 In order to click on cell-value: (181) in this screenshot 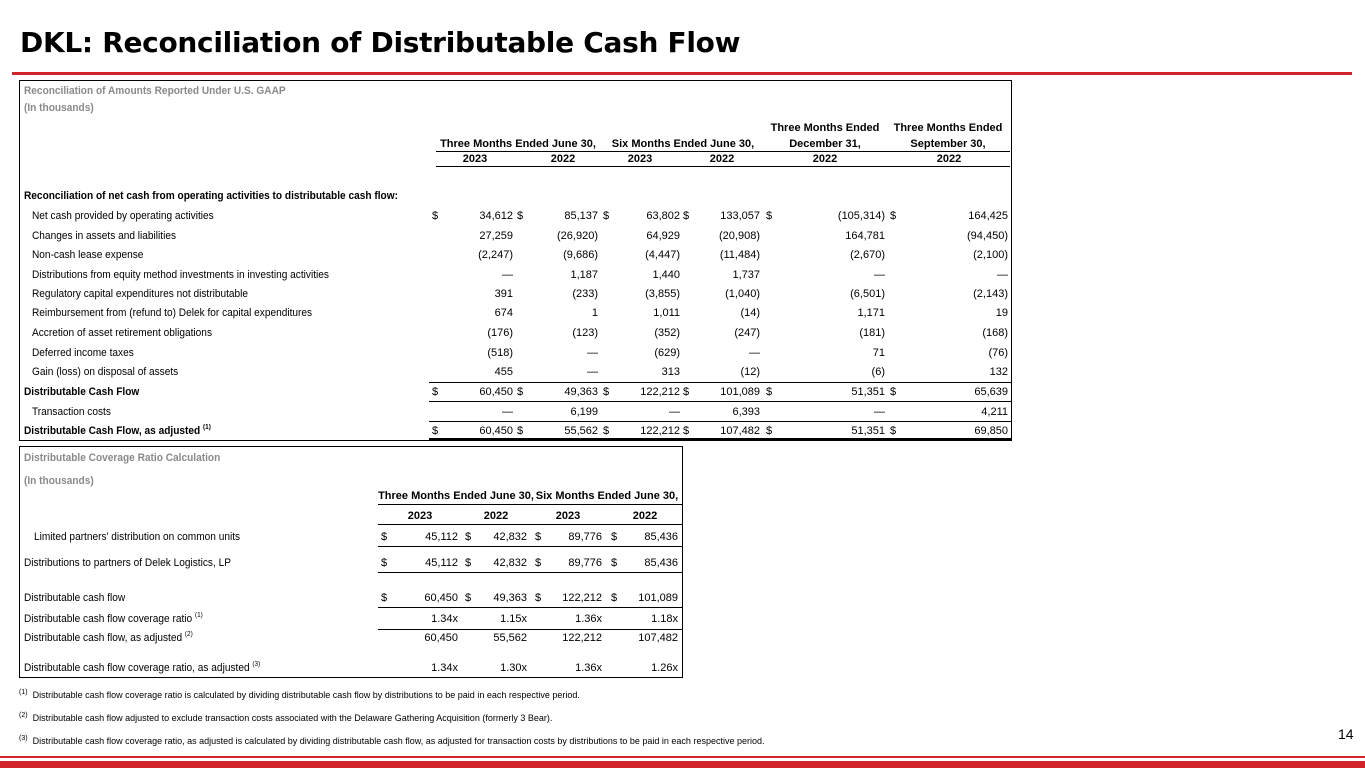, I will do `click(872, 333)`.